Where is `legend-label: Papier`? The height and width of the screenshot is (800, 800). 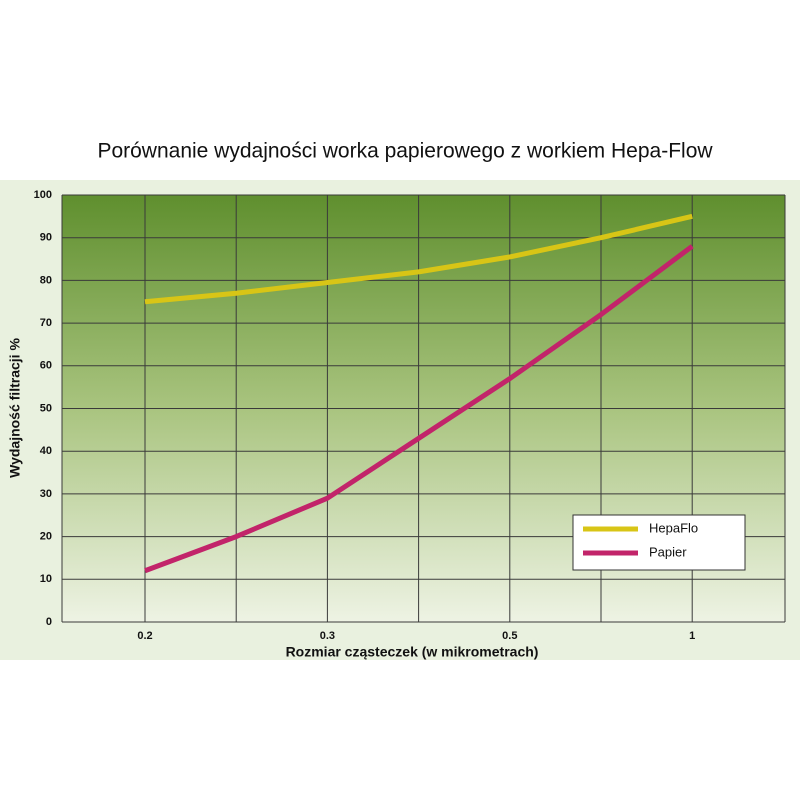 legend-label: Papier is located at coordinates (668, 551).